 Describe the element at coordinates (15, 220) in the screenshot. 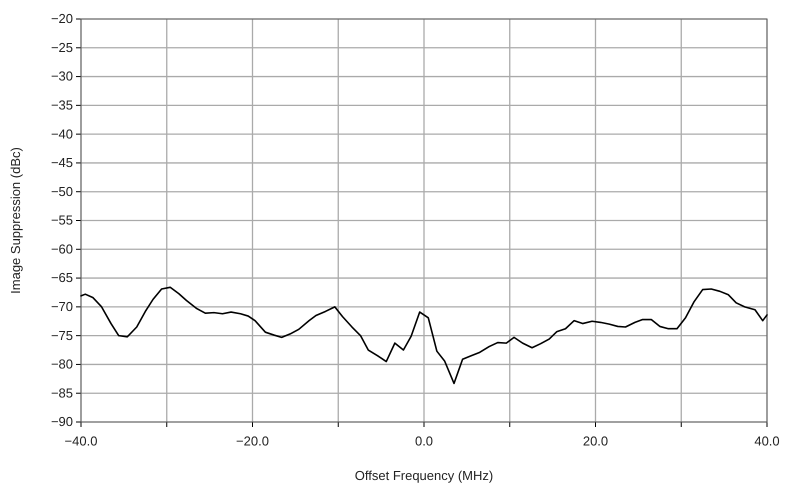

I see `y-axis-title: Image Suppression (dBc)` at that location.